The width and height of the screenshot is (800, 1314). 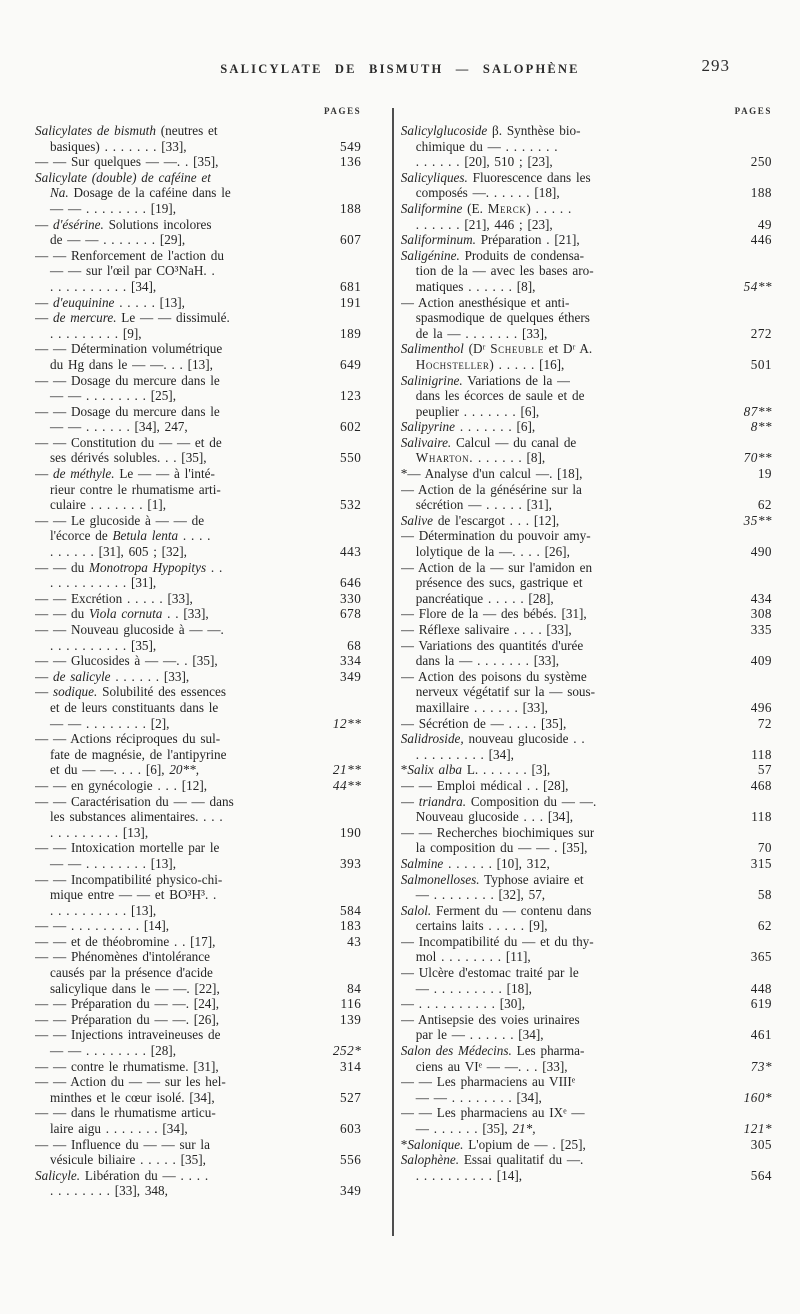 What do you see at coordinates (496, 178) in the screenshot?
I see `entry-text: Salicyliques. Fluorescence dans les` at bounding box center [496, 178].